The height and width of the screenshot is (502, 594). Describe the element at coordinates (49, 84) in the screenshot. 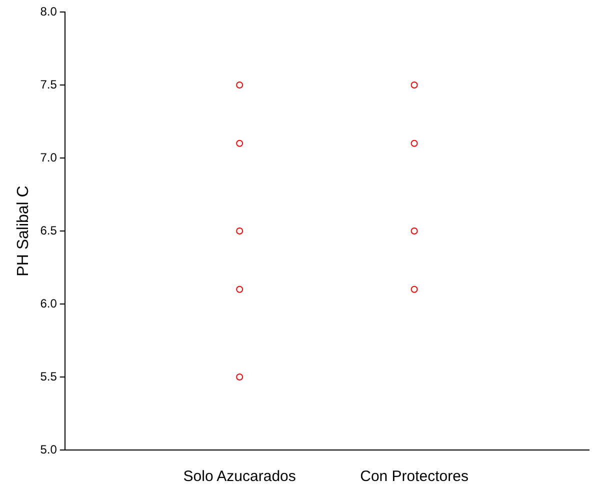

I see `y-tick-label: 7.5` at that location.